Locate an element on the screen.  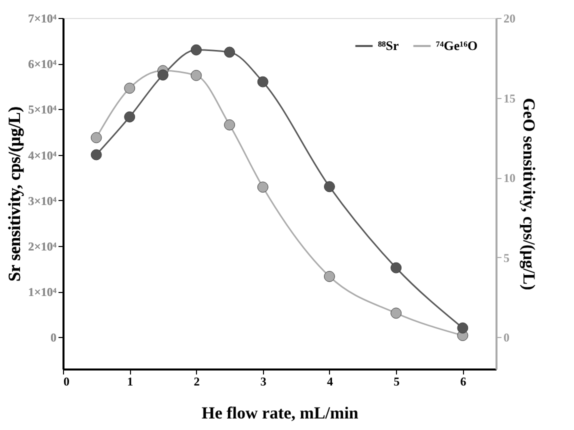
y2-axis-title: GeO sensitivity, cps/(μg/L) is located at coordinates (529, 194).